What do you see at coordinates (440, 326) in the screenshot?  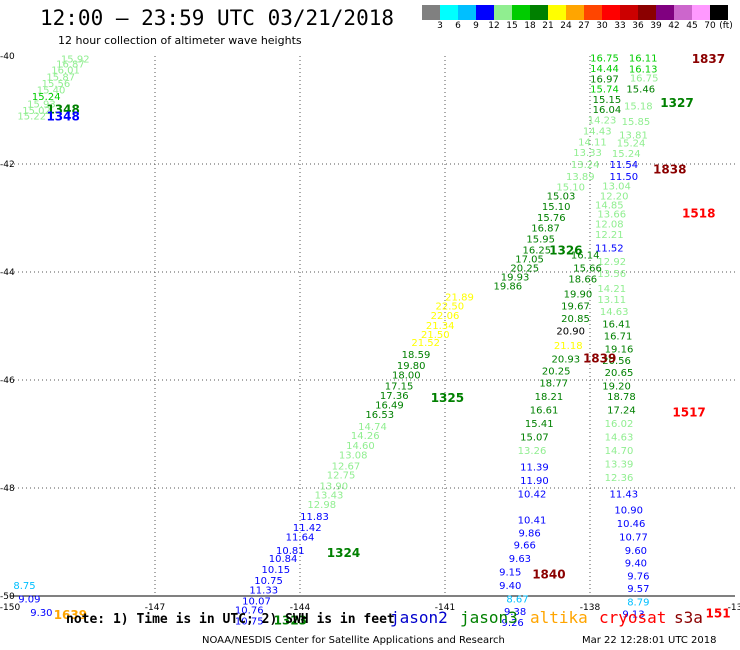 I see `data-point: 21.34` at bounding box center [440, 326].